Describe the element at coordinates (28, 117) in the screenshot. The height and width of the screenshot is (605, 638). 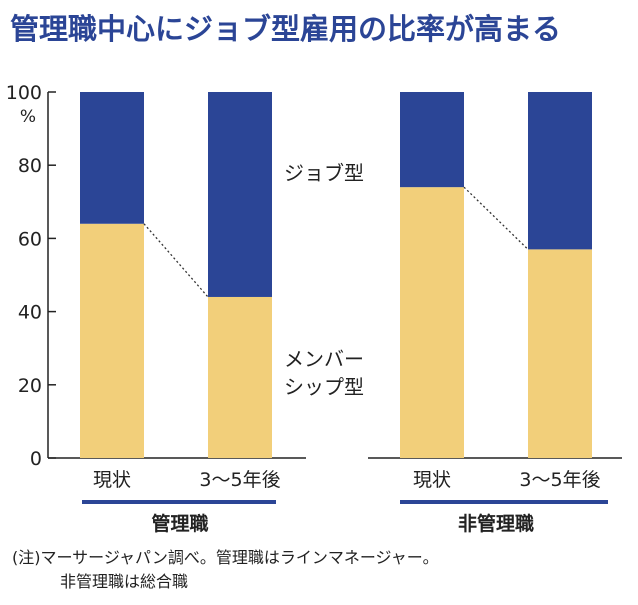
I see `y-unit-label: %` at that location.